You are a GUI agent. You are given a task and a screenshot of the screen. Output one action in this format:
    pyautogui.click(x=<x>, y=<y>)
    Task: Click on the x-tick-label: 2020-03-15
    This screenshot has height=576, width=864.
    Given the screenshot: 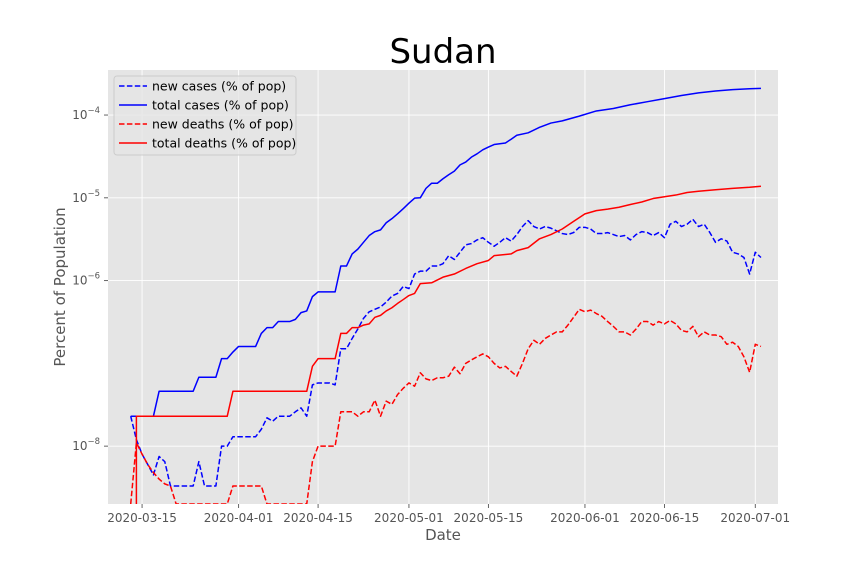 What is the action you would take?
    pyautogui.click(x=142, y=518)
    